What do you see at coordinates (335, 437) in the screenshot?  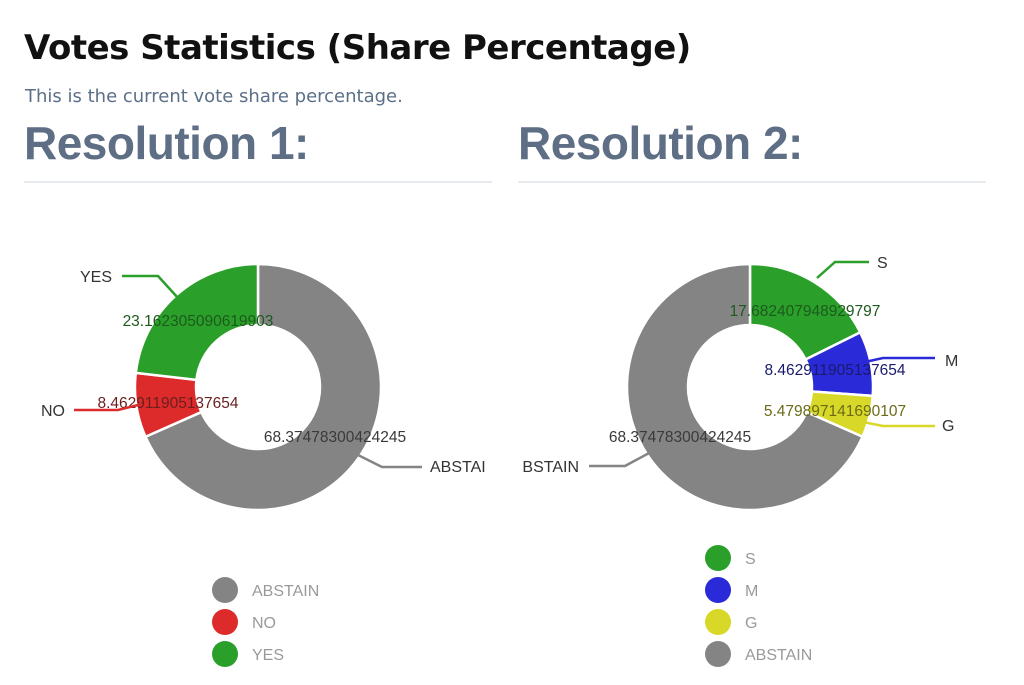 I see `chart1-value-label-abstain: 68.37478300424245` at bounding box center [335, 437].